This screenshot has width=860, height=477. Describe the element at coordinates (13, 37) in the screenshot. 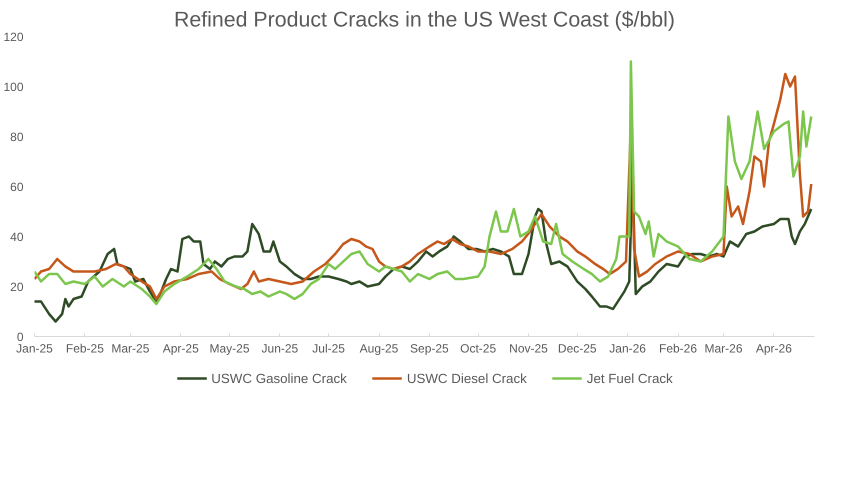

I see `y-tick-label: 120` at that location.